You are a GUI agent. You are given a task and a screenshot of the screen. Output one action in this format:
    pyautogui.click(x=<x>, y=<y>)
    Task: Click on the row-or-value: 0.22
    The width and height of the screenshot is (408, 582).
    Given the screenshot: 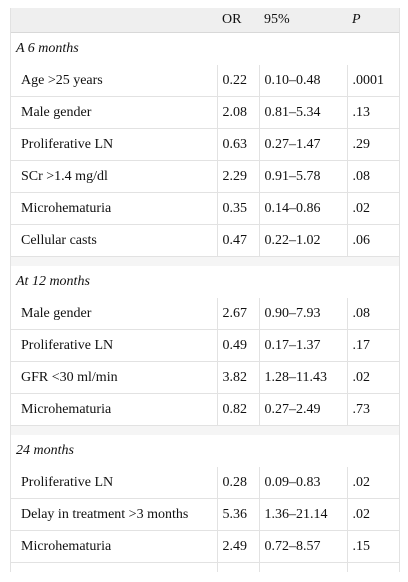 What is the action you would take?
    pyautogui.click(x=237, y=81)
    